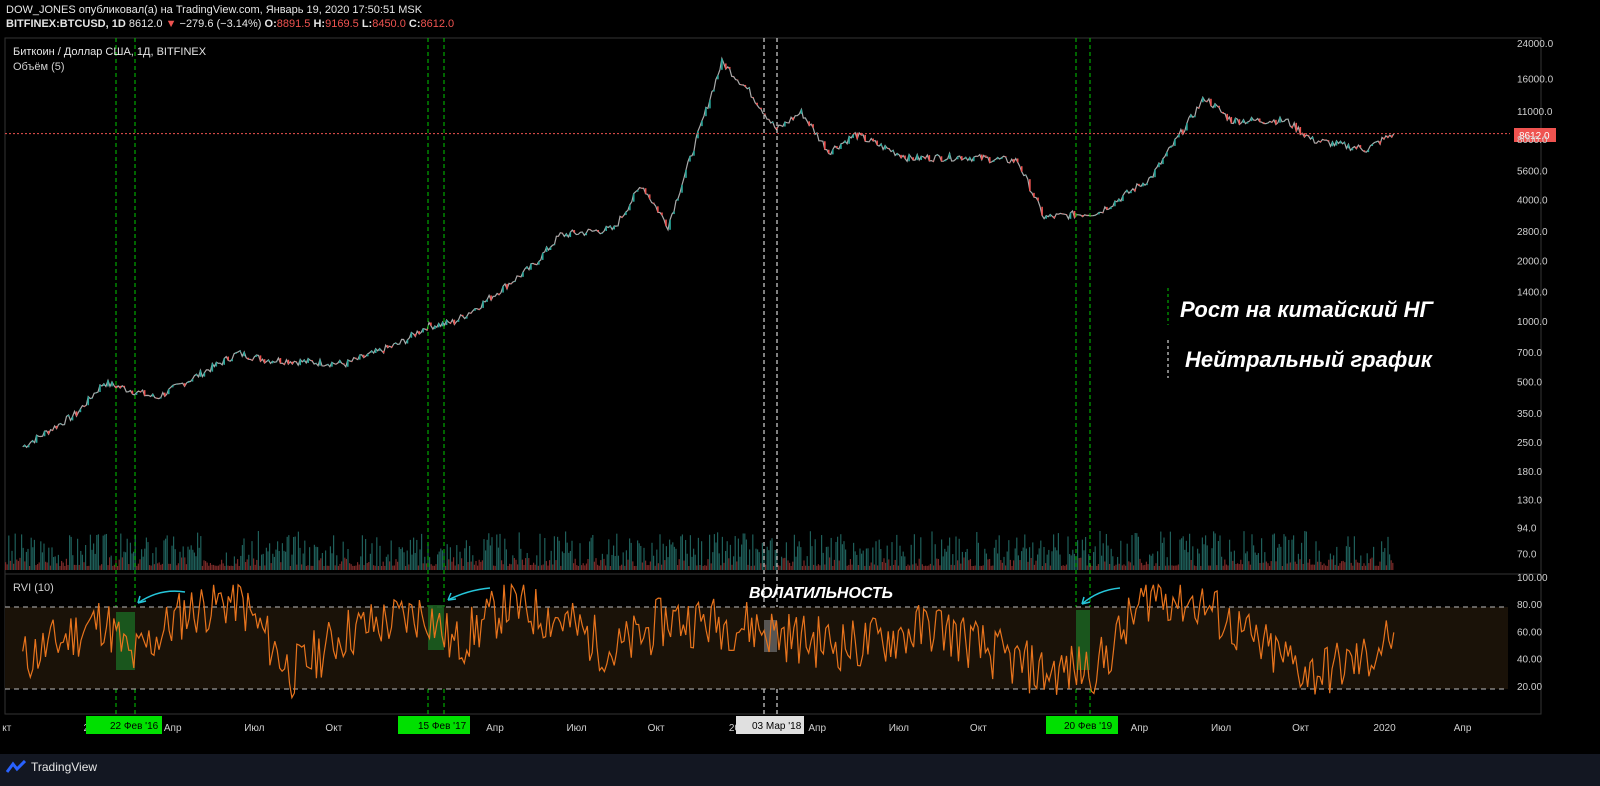 The height and width of the screenshot is (786, 1600). What do you see at coordinates (125, 641) in the screenshot?
I see `rvi-highlight-2016` at bounding box center [125, 641].